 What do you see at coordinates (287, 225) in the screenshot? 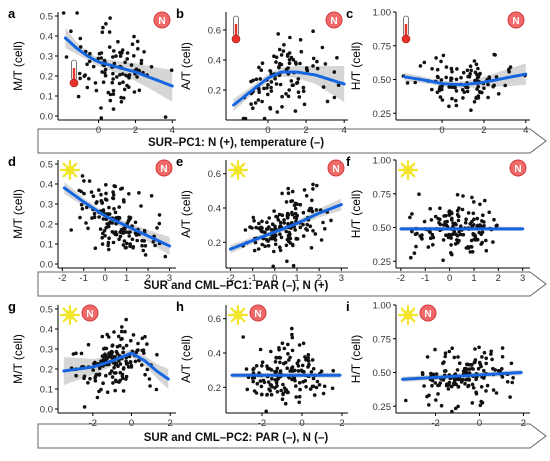
I see `scatter-points` at bounding box center [287, 225].